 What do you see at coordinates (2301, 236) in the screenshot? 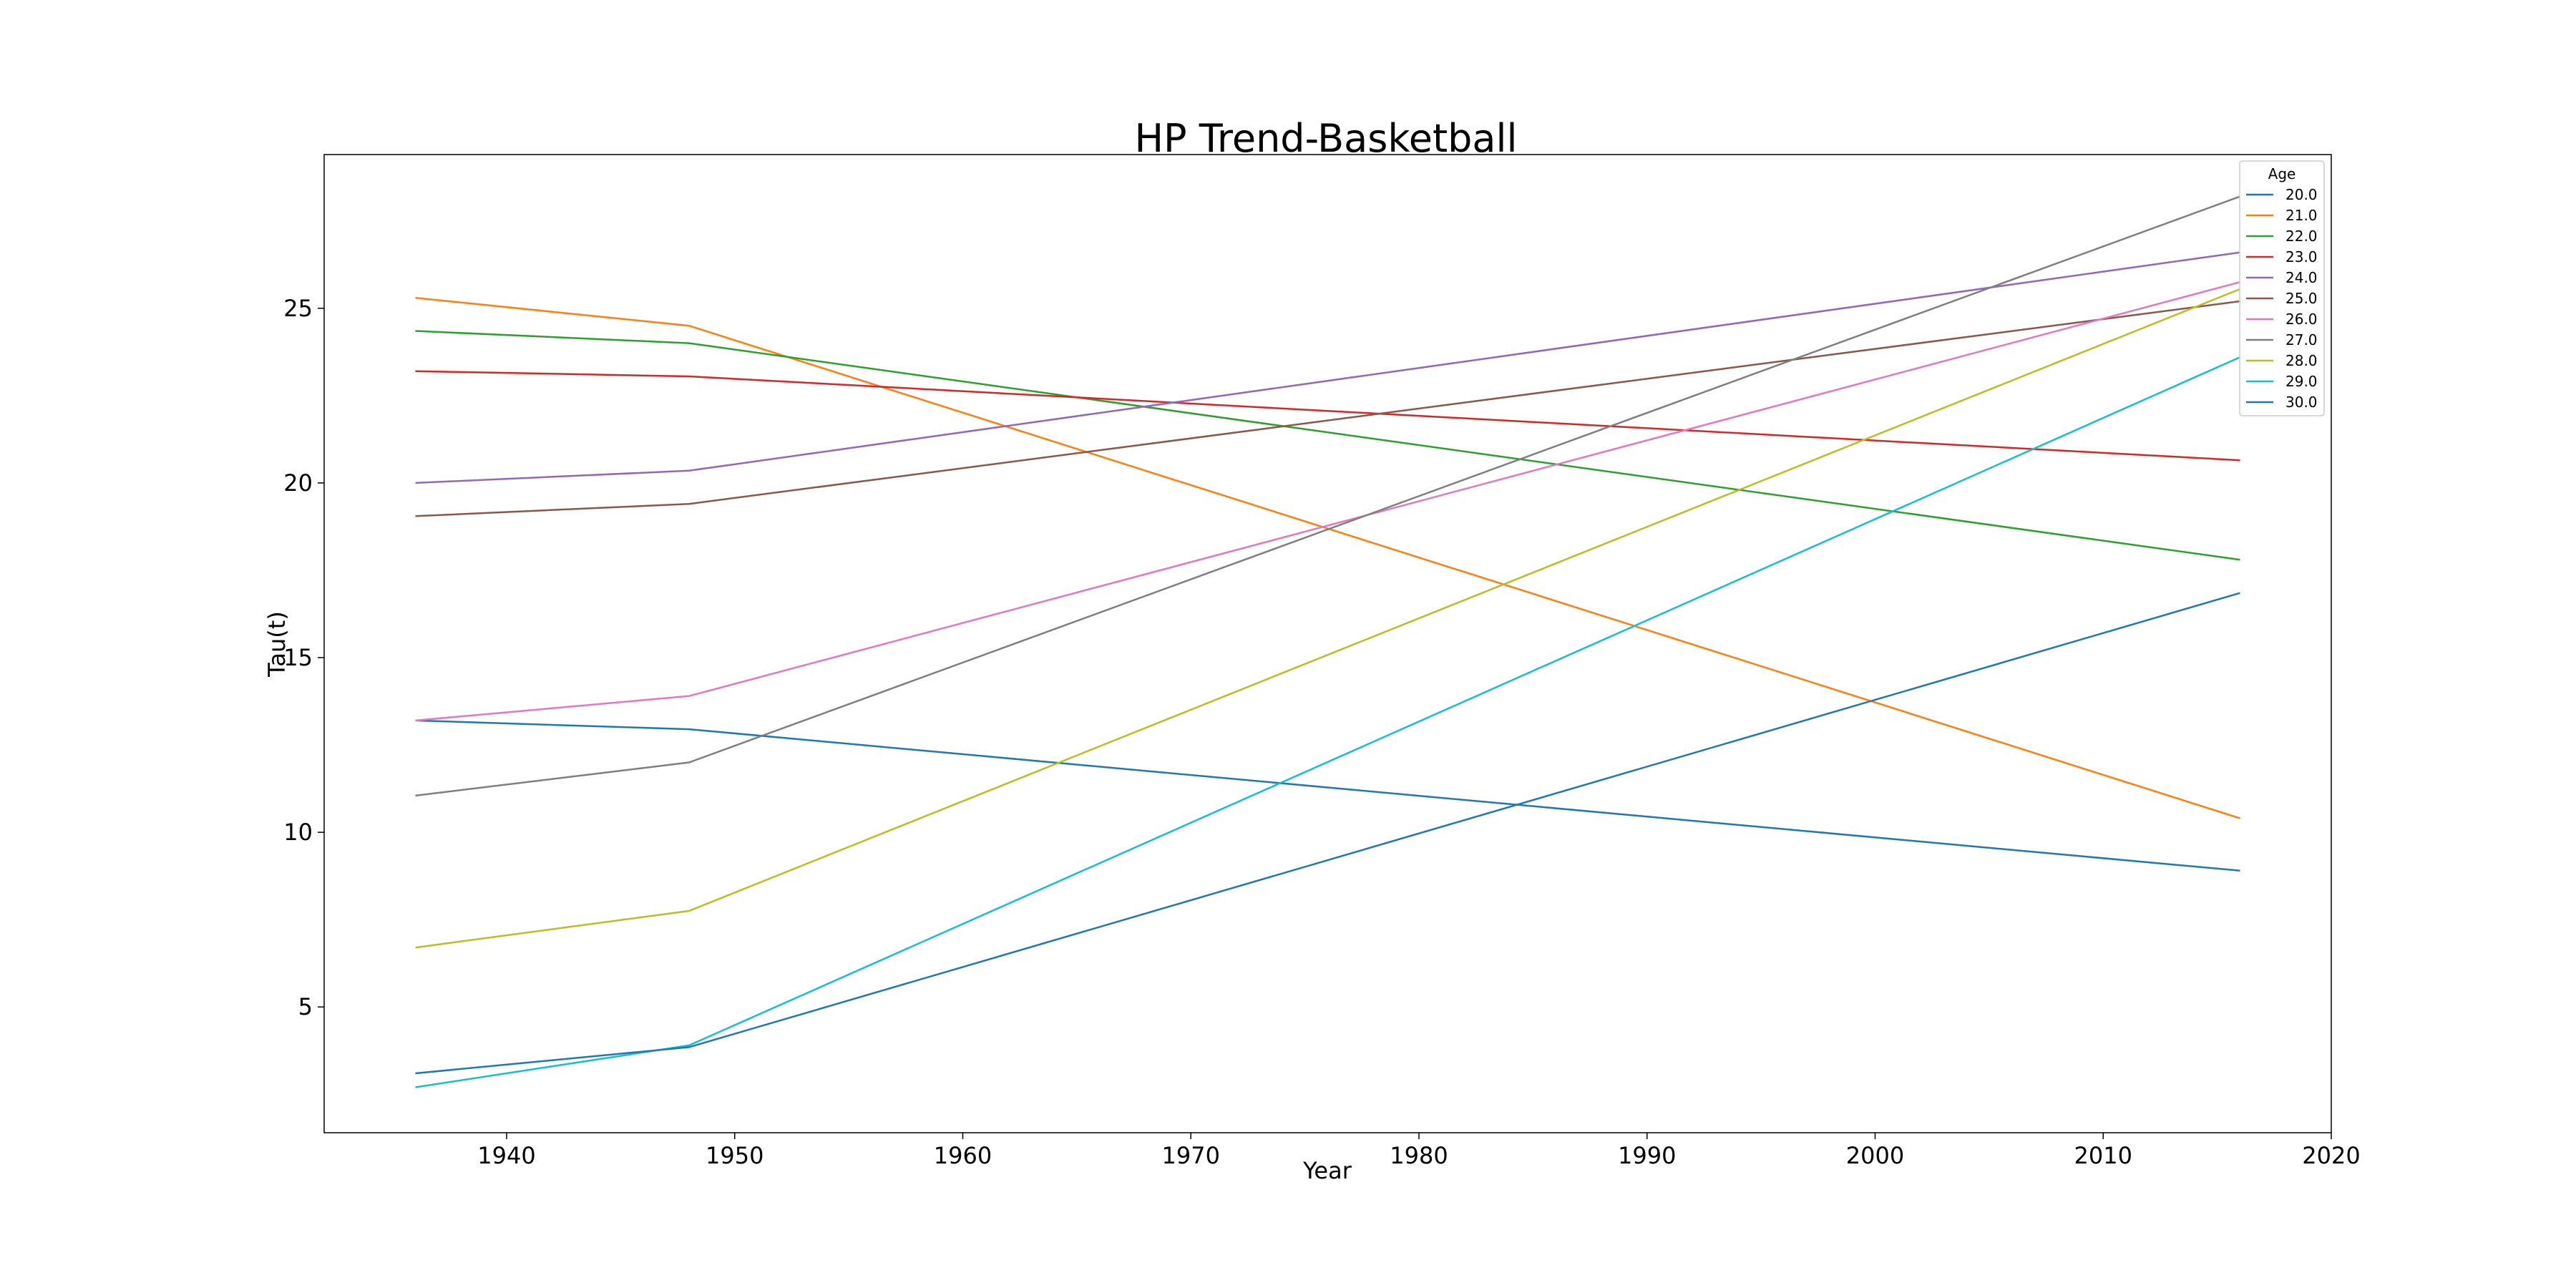
I see `legend-label: 22.0` at bounding box center [2301, 236].